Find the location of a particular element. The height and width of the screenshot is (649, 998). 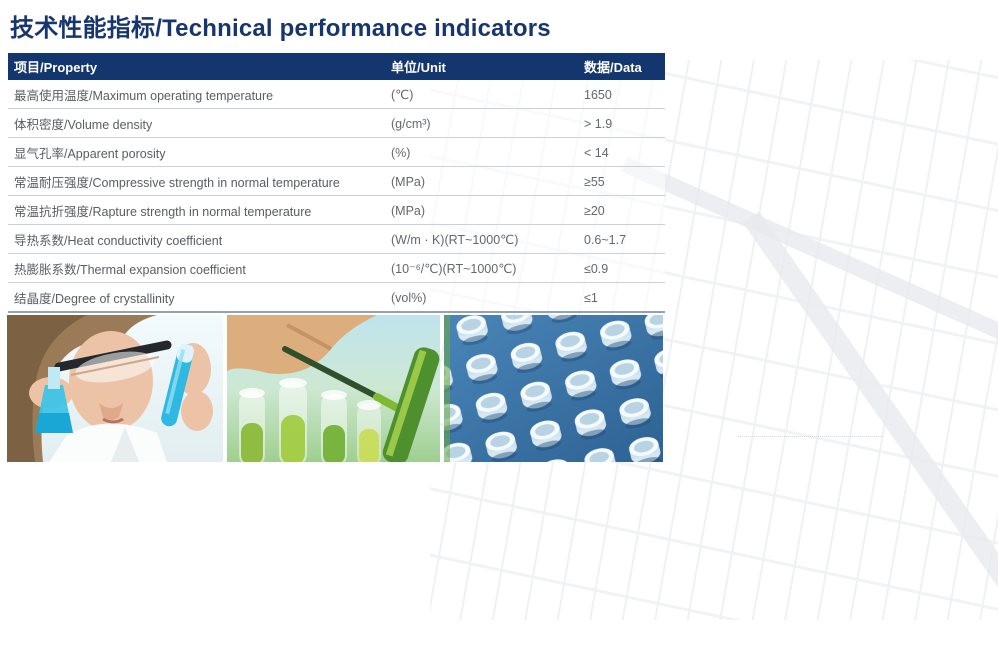

unit-cell: (g/cm³) is located at coordinates (481, 123).